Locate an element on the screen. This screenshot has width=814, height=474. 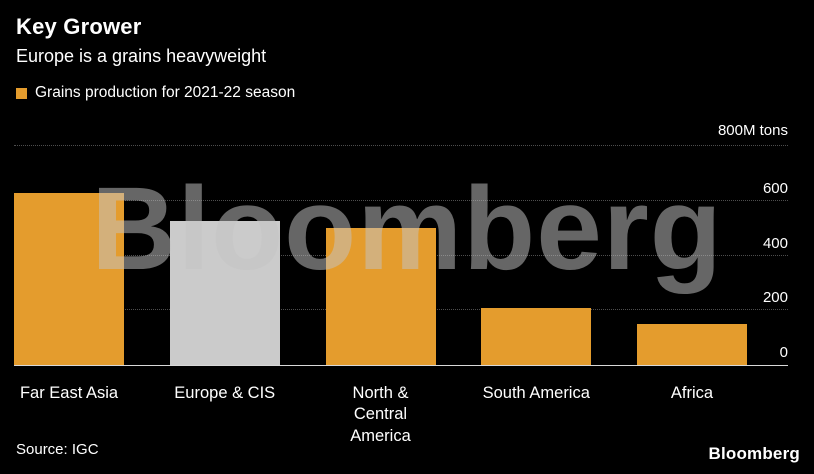
source-label: Source: IGC is located at coordinates (57, 449).